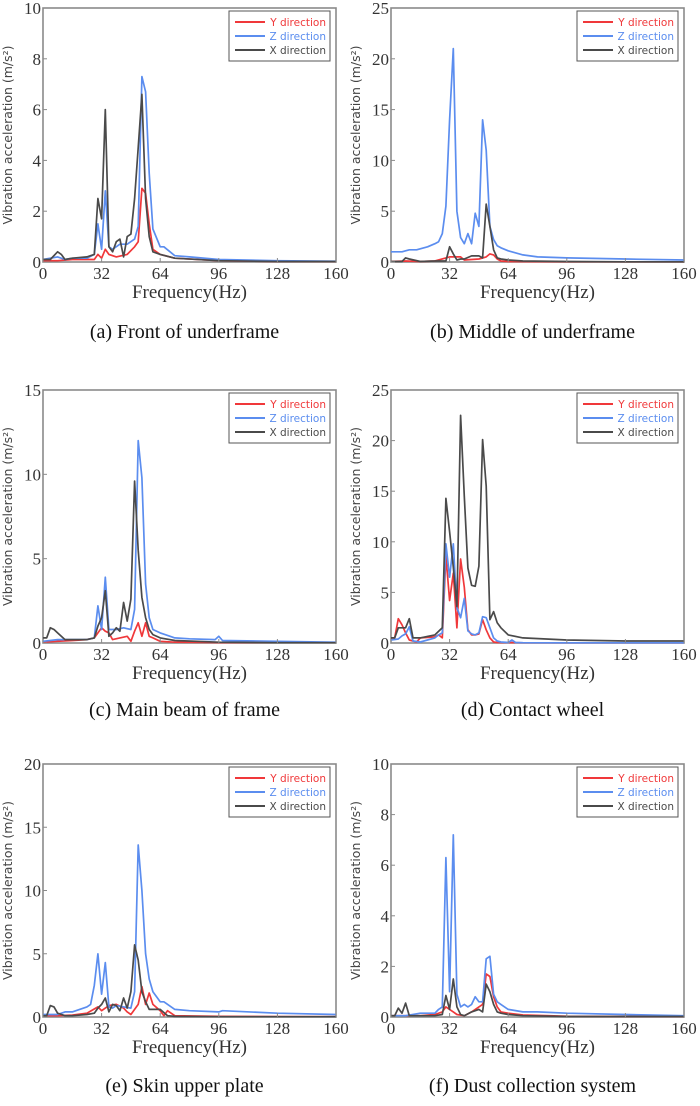  I want to click on subfigure-caption: (e) Skin upper plate, so click(184, 1086).